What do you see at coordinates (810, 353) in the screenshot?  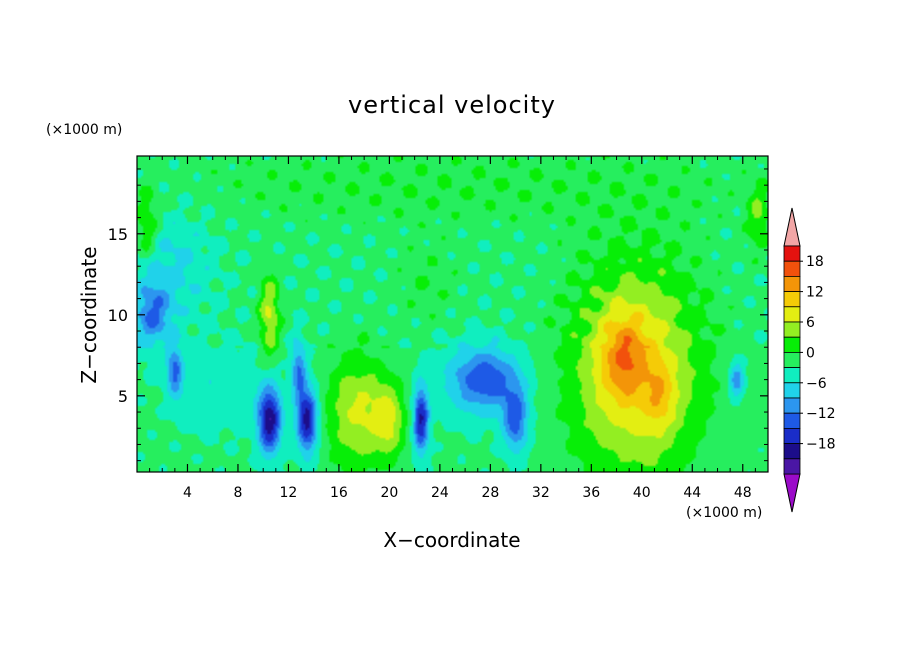 I see `colorbar-tick-label: 0` at bounding box center [810, 353].